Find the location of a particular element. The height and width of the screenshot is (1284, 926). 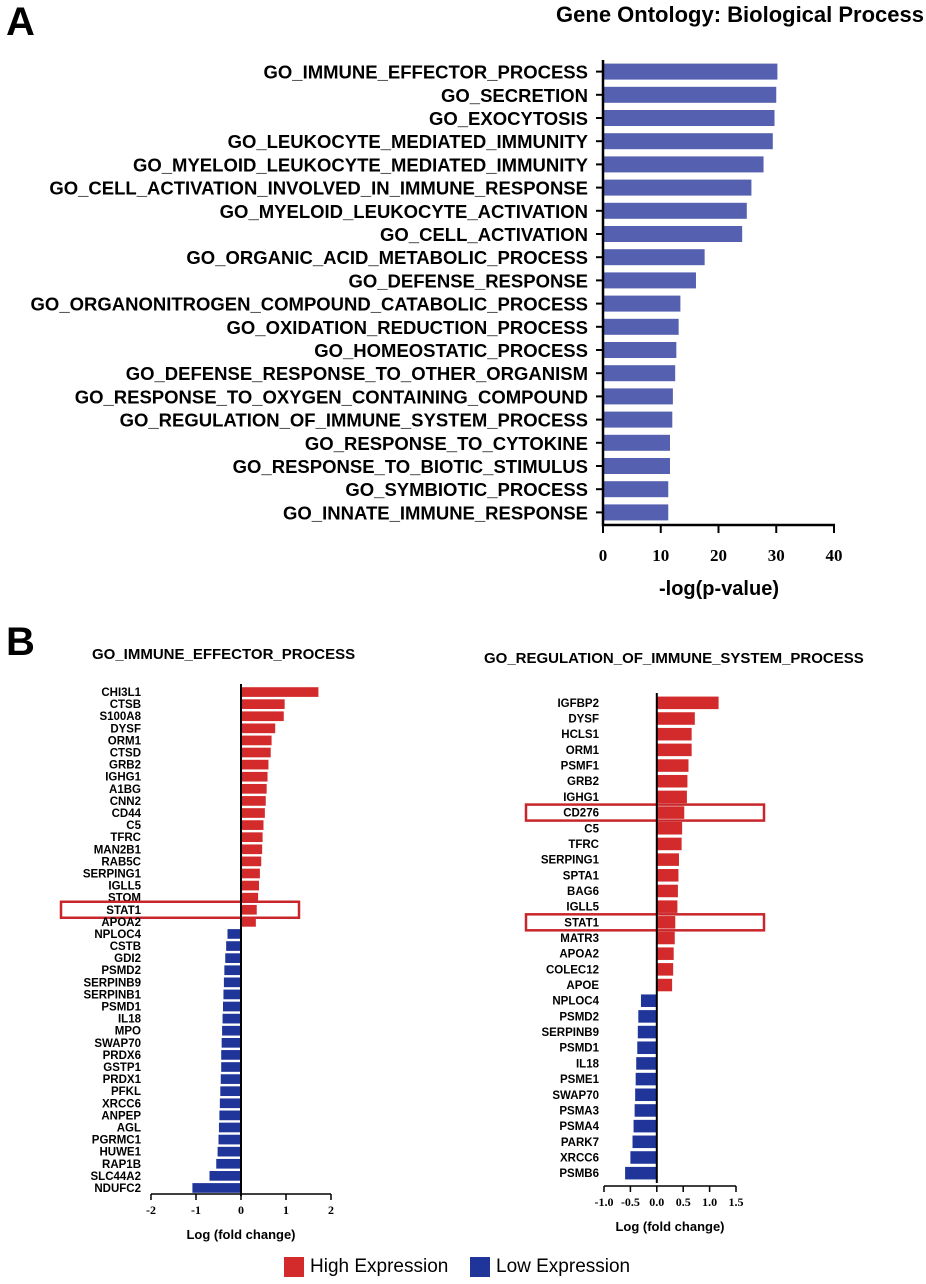

category-label: GO_SECRETION is located at coordinates (514, 95).